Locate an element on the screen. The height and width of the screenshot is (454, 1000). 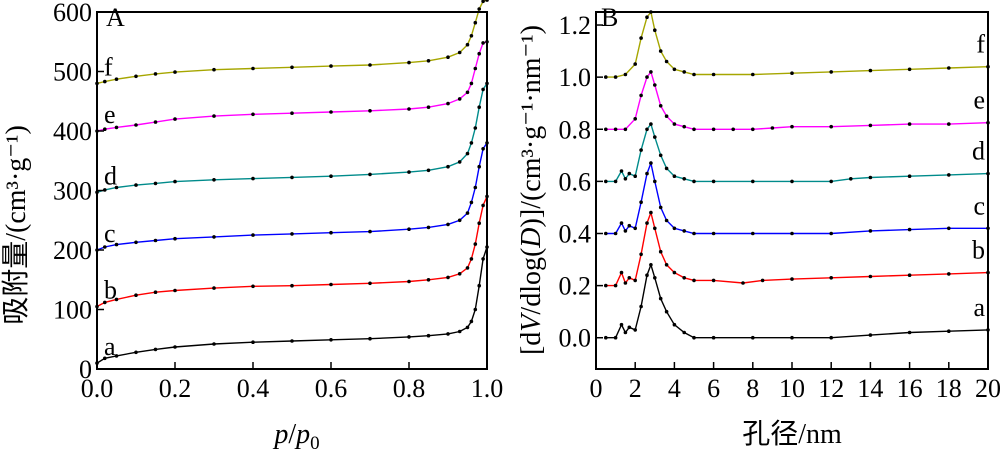
panel-a-letter: A is located at coordinates (115, 17).